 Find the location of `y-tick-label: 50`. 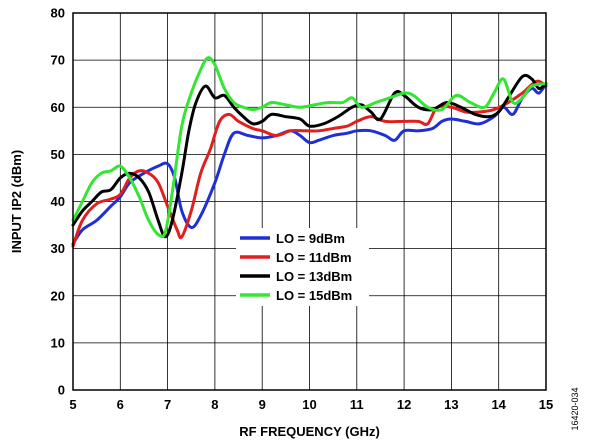

y-tick-label: 50 is located at coordinates (58, 154).